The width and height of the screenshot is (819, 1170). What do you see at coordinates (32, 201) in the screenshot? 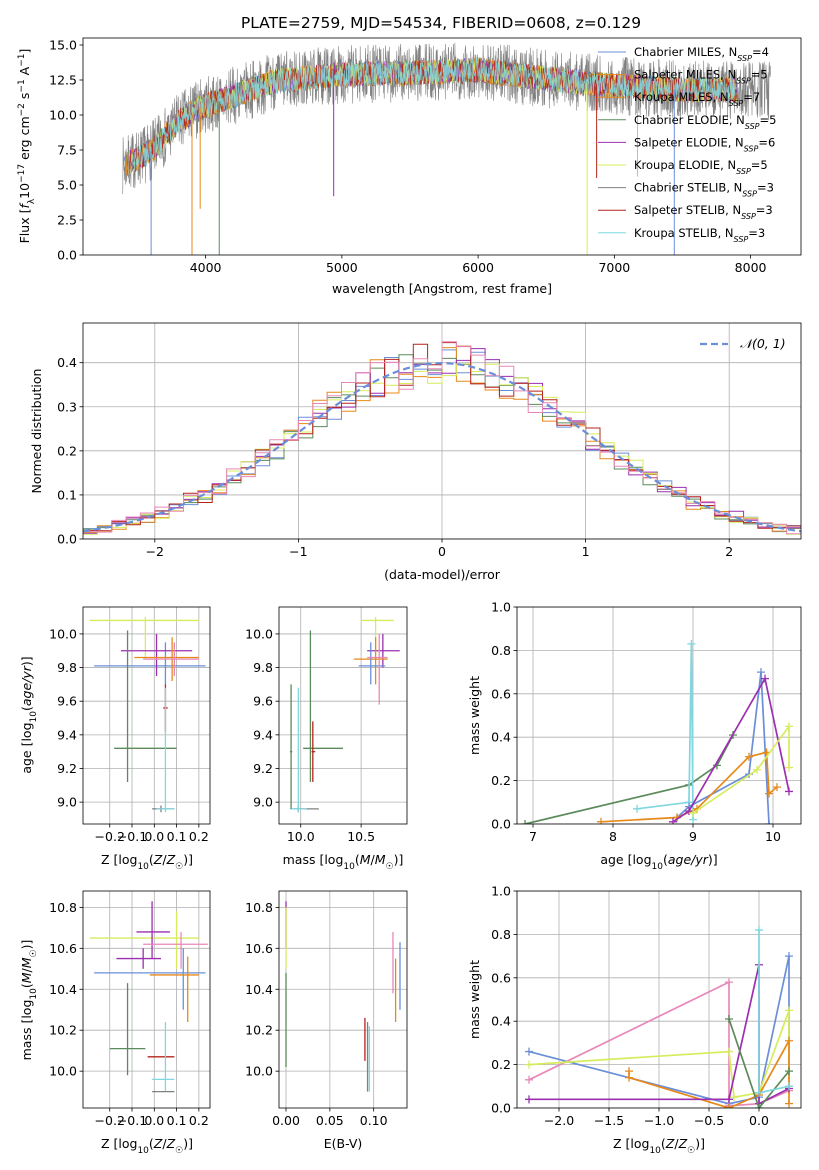
I see `label-part: λ` at bounding box center [32, 201].